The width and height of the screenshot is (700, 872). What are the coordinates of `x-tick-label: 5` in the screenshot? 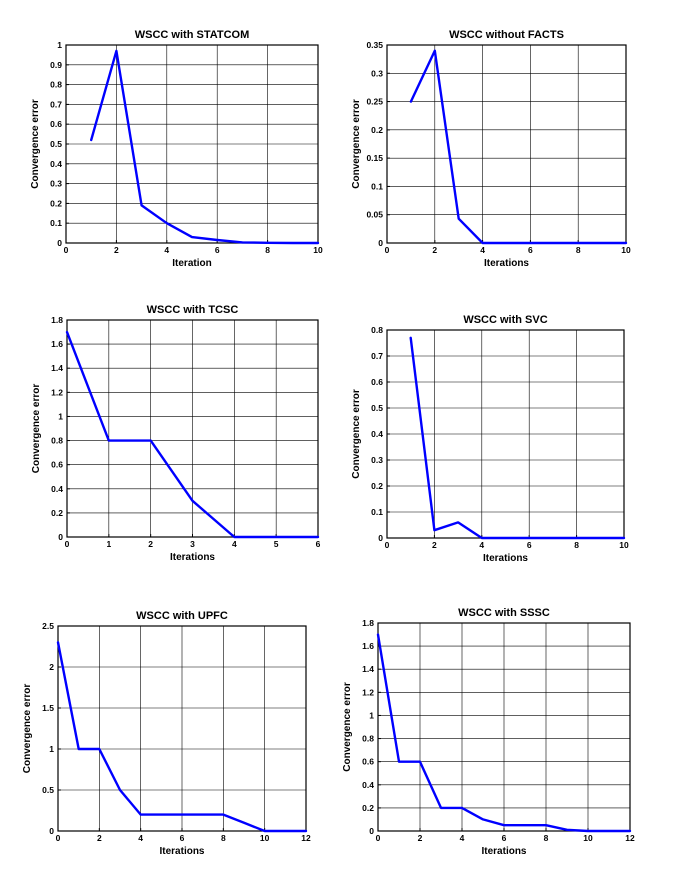 It's located at (276, 544).